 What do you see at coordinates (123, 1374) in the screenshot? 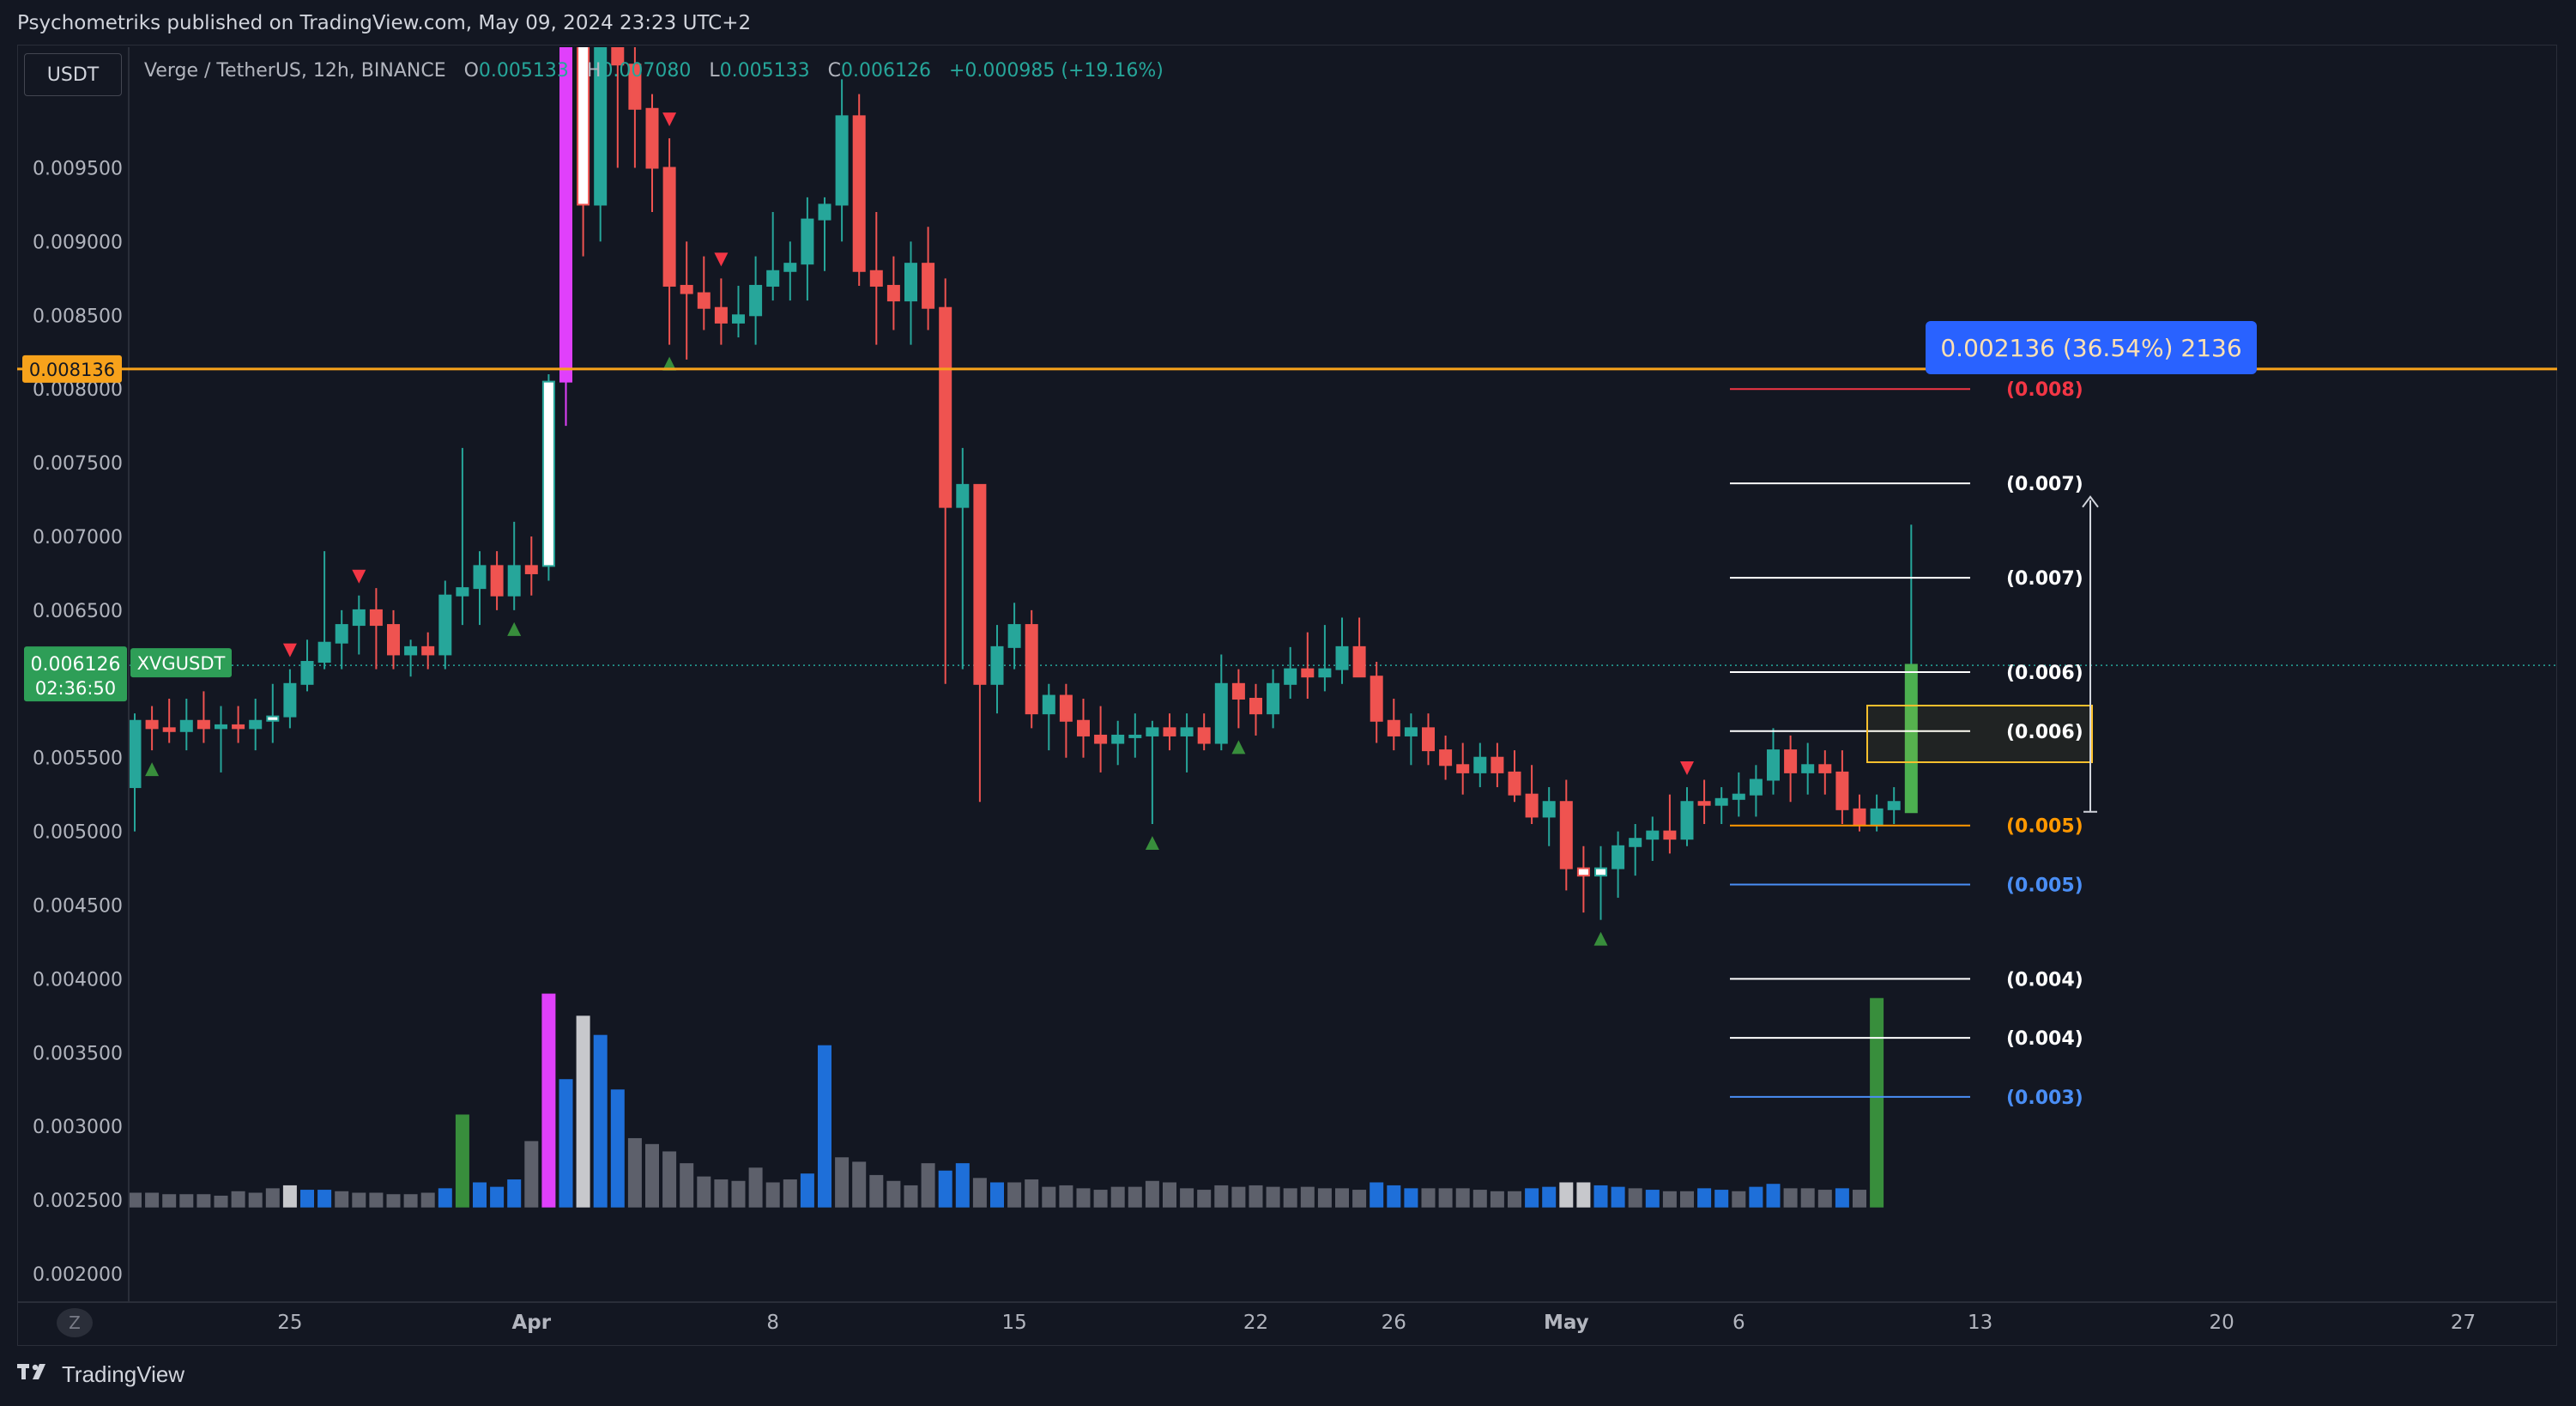
I see `tradingview-wordmark: TradingView` at bounding box center [123, 1374].